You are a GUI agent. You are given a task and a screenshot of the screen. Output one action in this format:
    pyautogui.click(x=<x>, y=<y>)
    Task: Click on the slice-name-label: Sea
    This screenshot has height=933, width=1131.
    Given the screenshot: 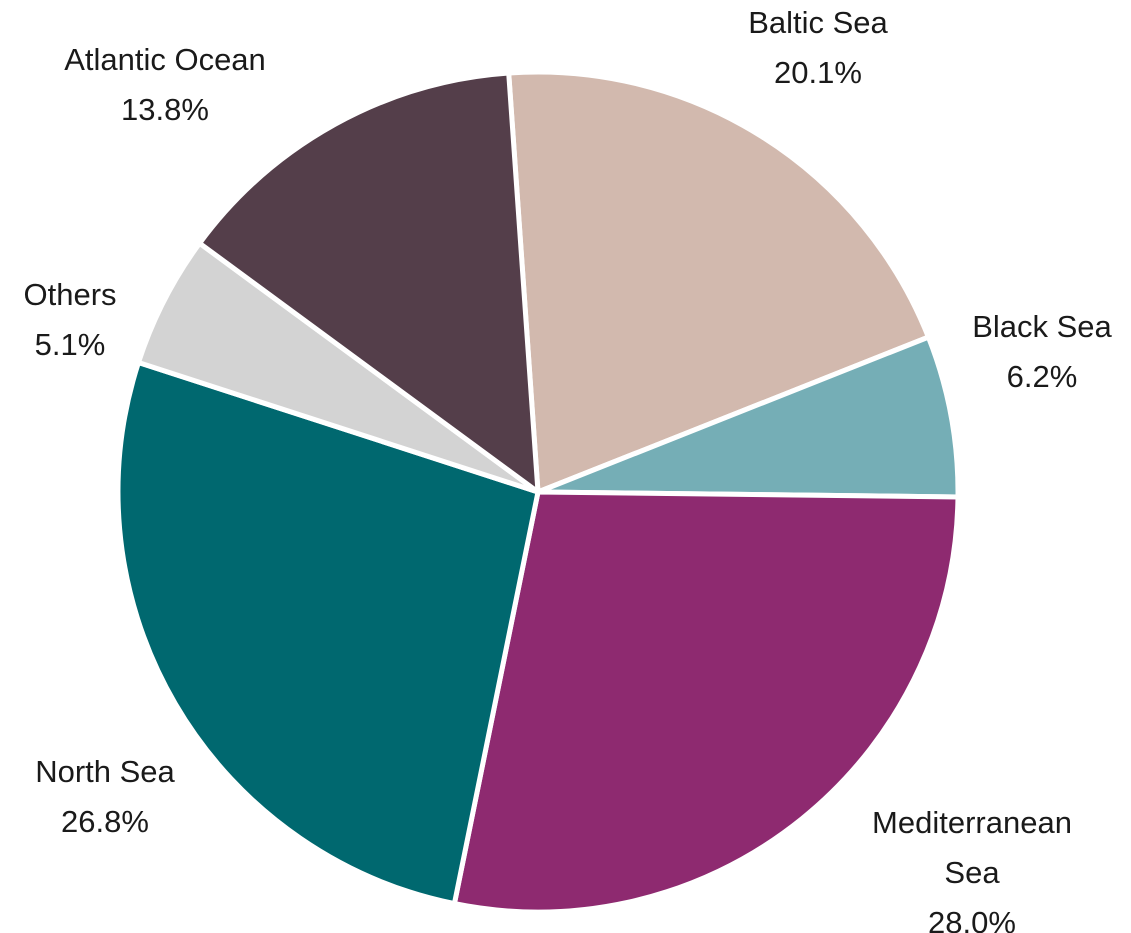 What is the action you would take?
    pyautogui.click(x=972, y=872)
    